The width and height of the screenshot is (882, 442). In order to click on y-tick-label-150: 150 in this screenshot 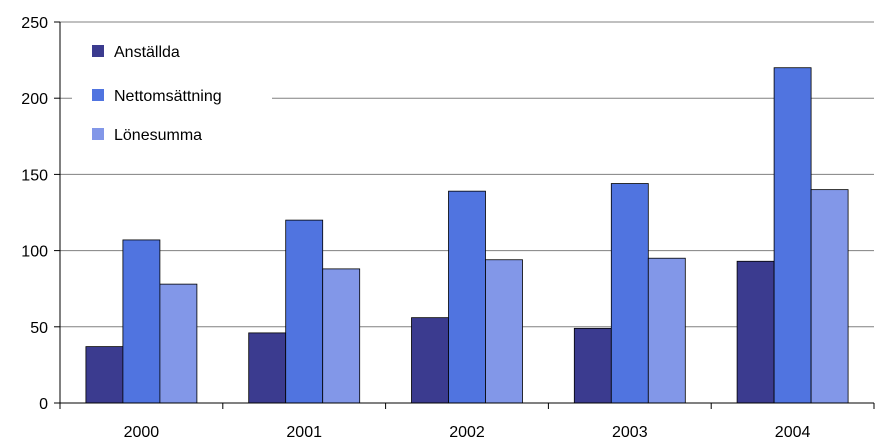, I will do `click(34, 175)`.